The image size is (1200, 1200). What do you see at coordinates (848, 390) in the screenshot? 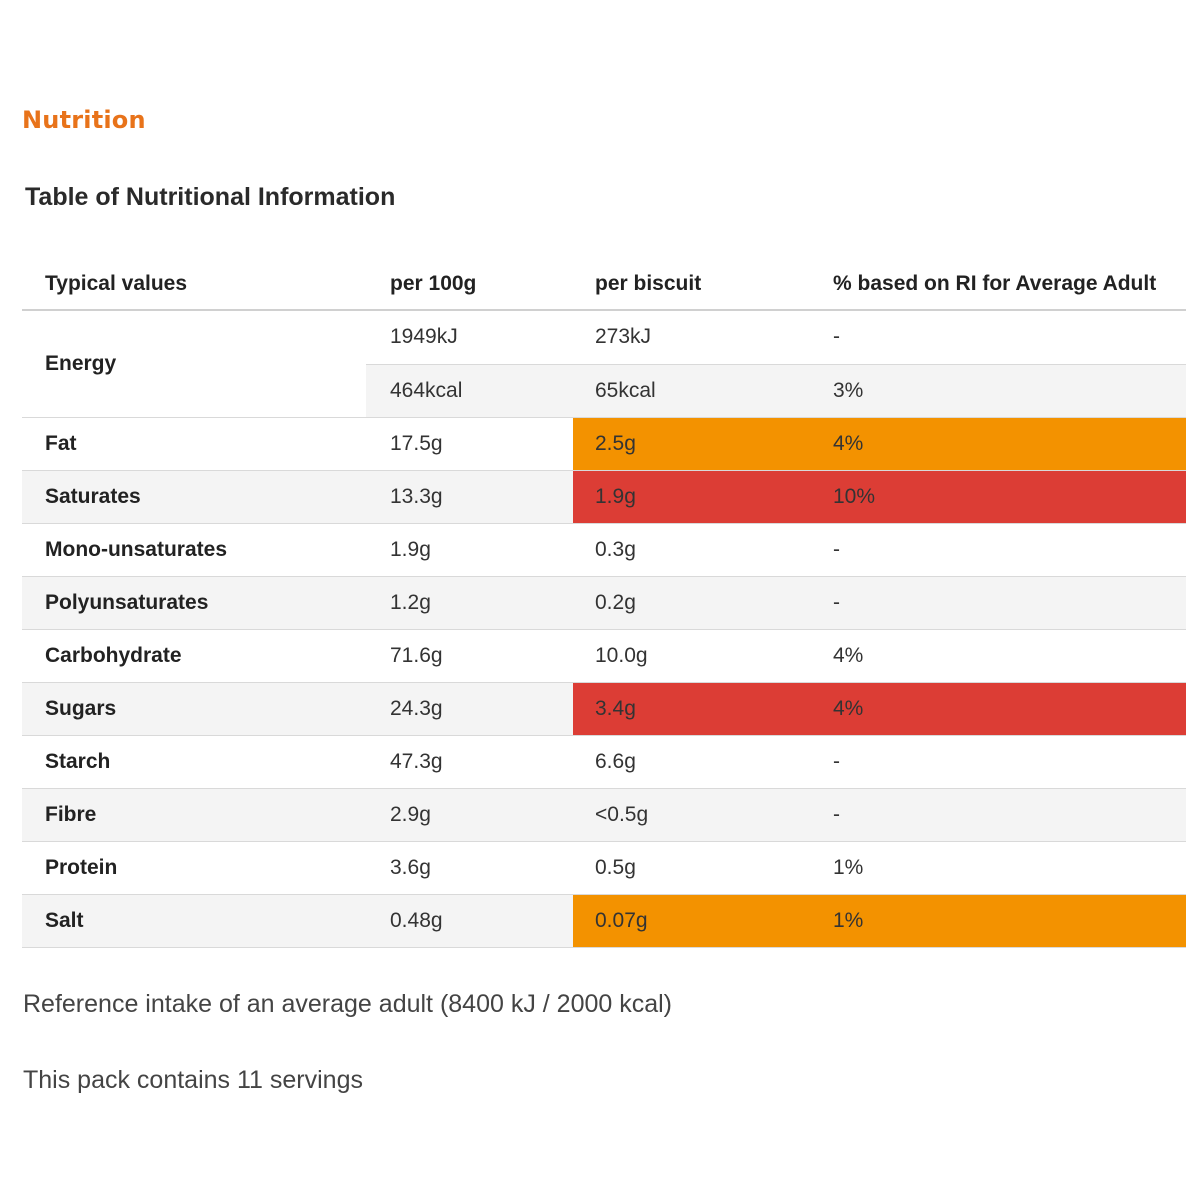
I see `cell-ri: 3%` at bounding box center [848, 390].